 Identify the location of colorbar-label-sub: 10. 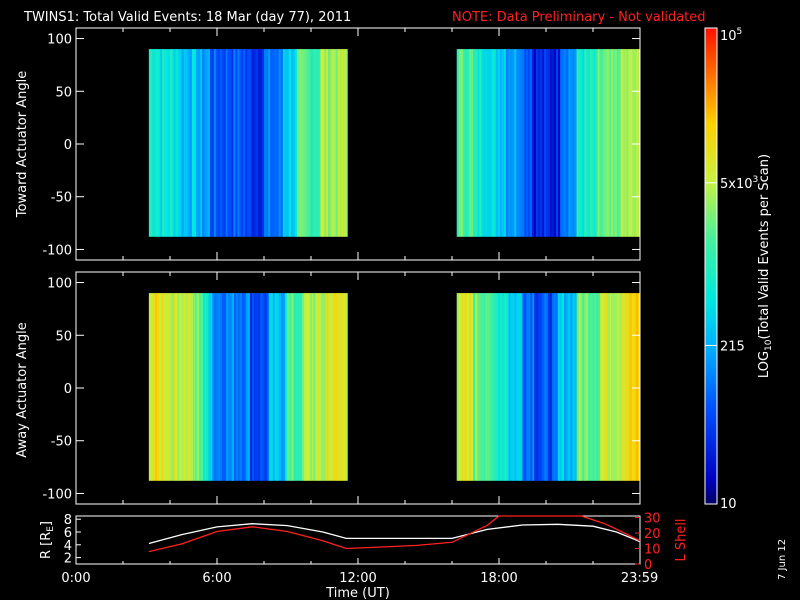
(769, 345).